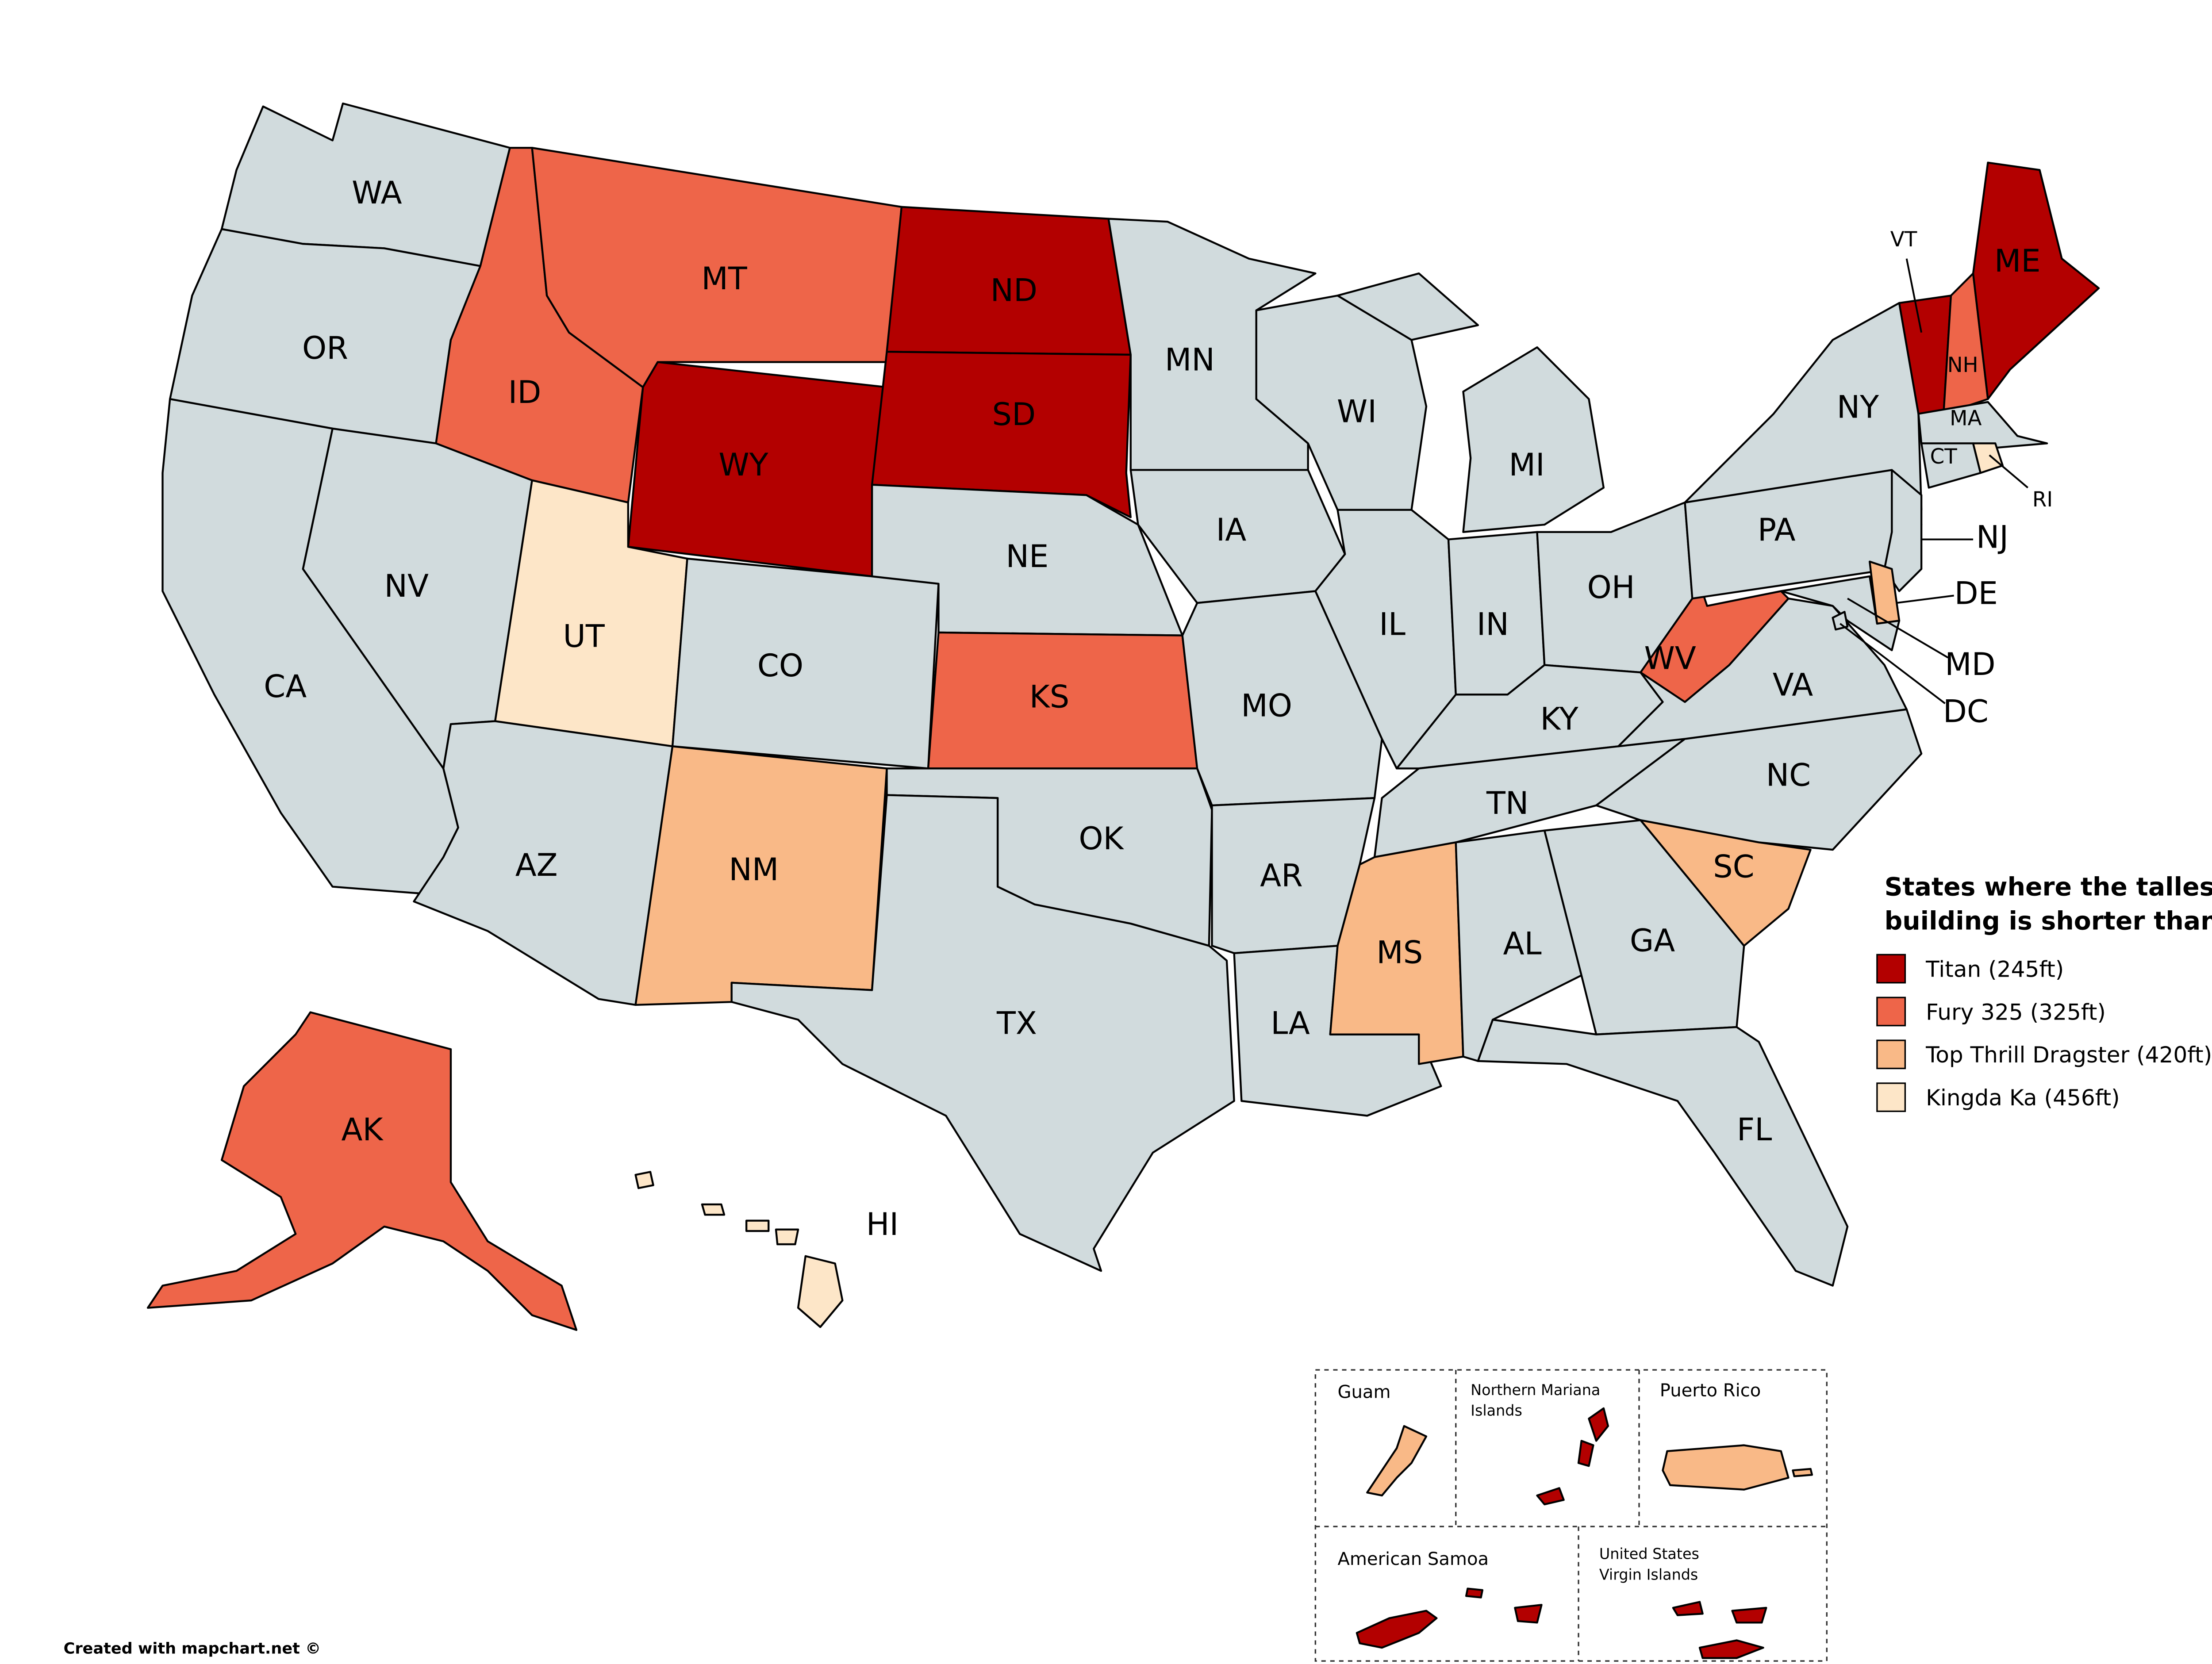  What do you see at coordinates (2048, 921) in the screenshot?
I see `legend-title: building is shorter than:` at bounding box center [2048, 921].